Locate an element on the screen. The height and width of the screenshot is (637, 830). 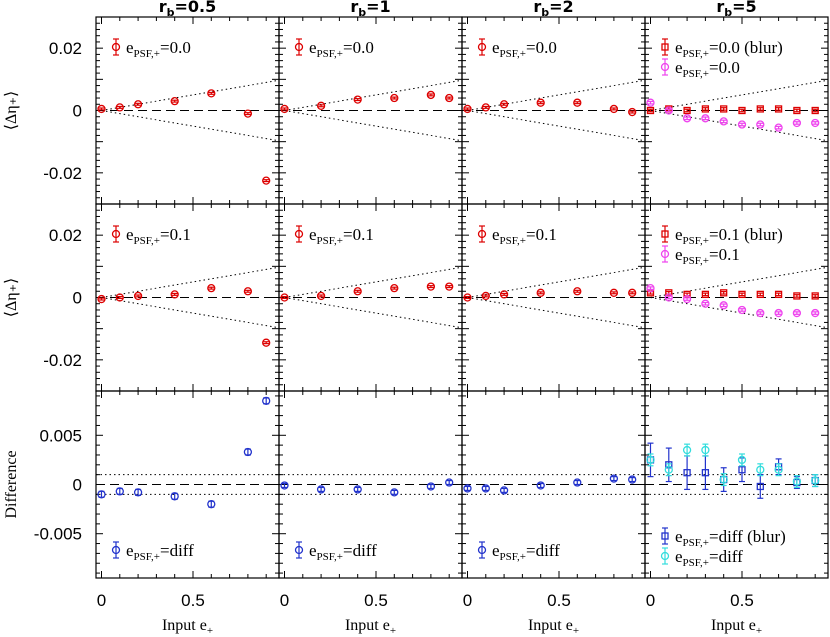
y-tick-label: 0.02 is located at coordinates (65, 235).